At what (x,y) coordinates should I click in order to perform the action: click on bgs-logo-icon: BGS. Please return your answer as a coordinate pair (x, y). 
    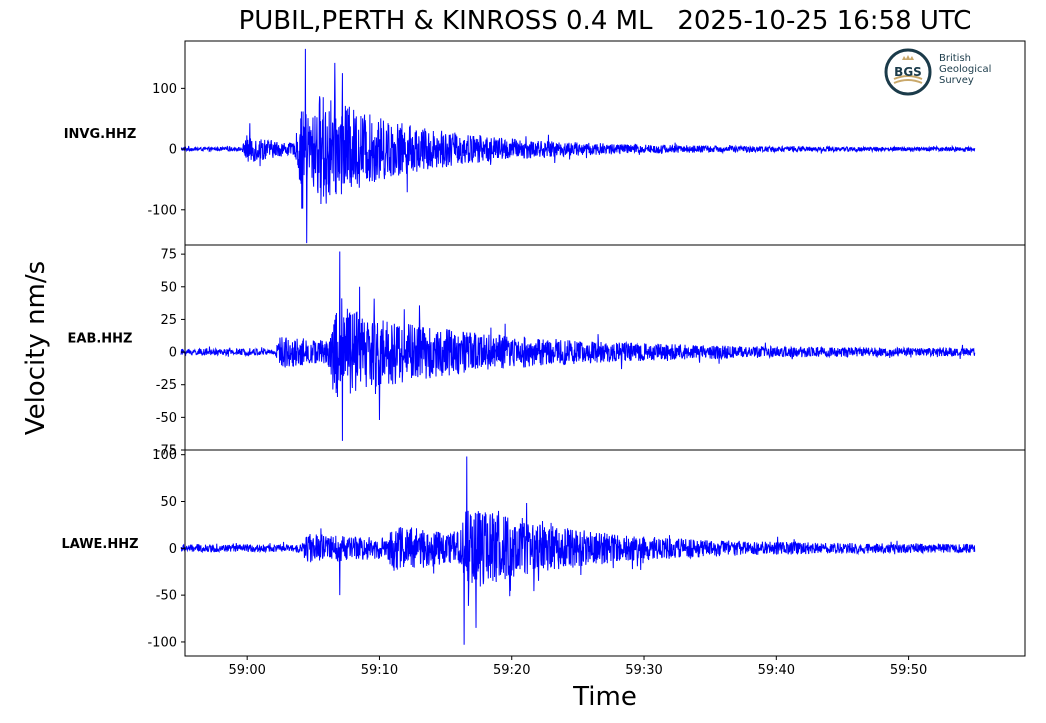
    Looking at the image, I should click on (908, 72).